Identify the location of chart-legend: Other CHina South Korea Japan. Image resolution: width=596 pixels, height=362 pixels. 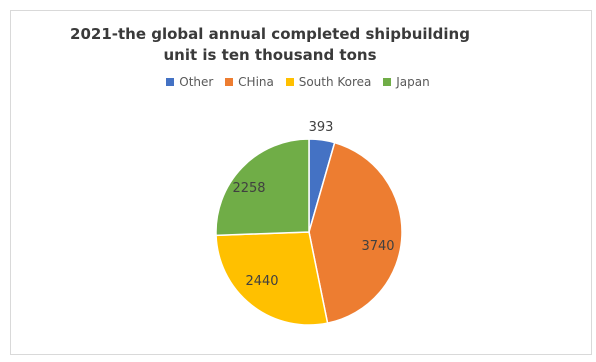
(298, 82).